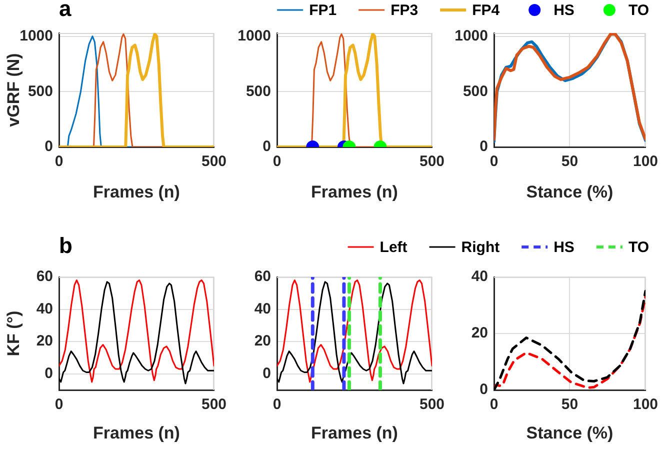 The height and width of the screenshot is (453, 664). I want to click on legend-label: FP1, so click(323, 11).